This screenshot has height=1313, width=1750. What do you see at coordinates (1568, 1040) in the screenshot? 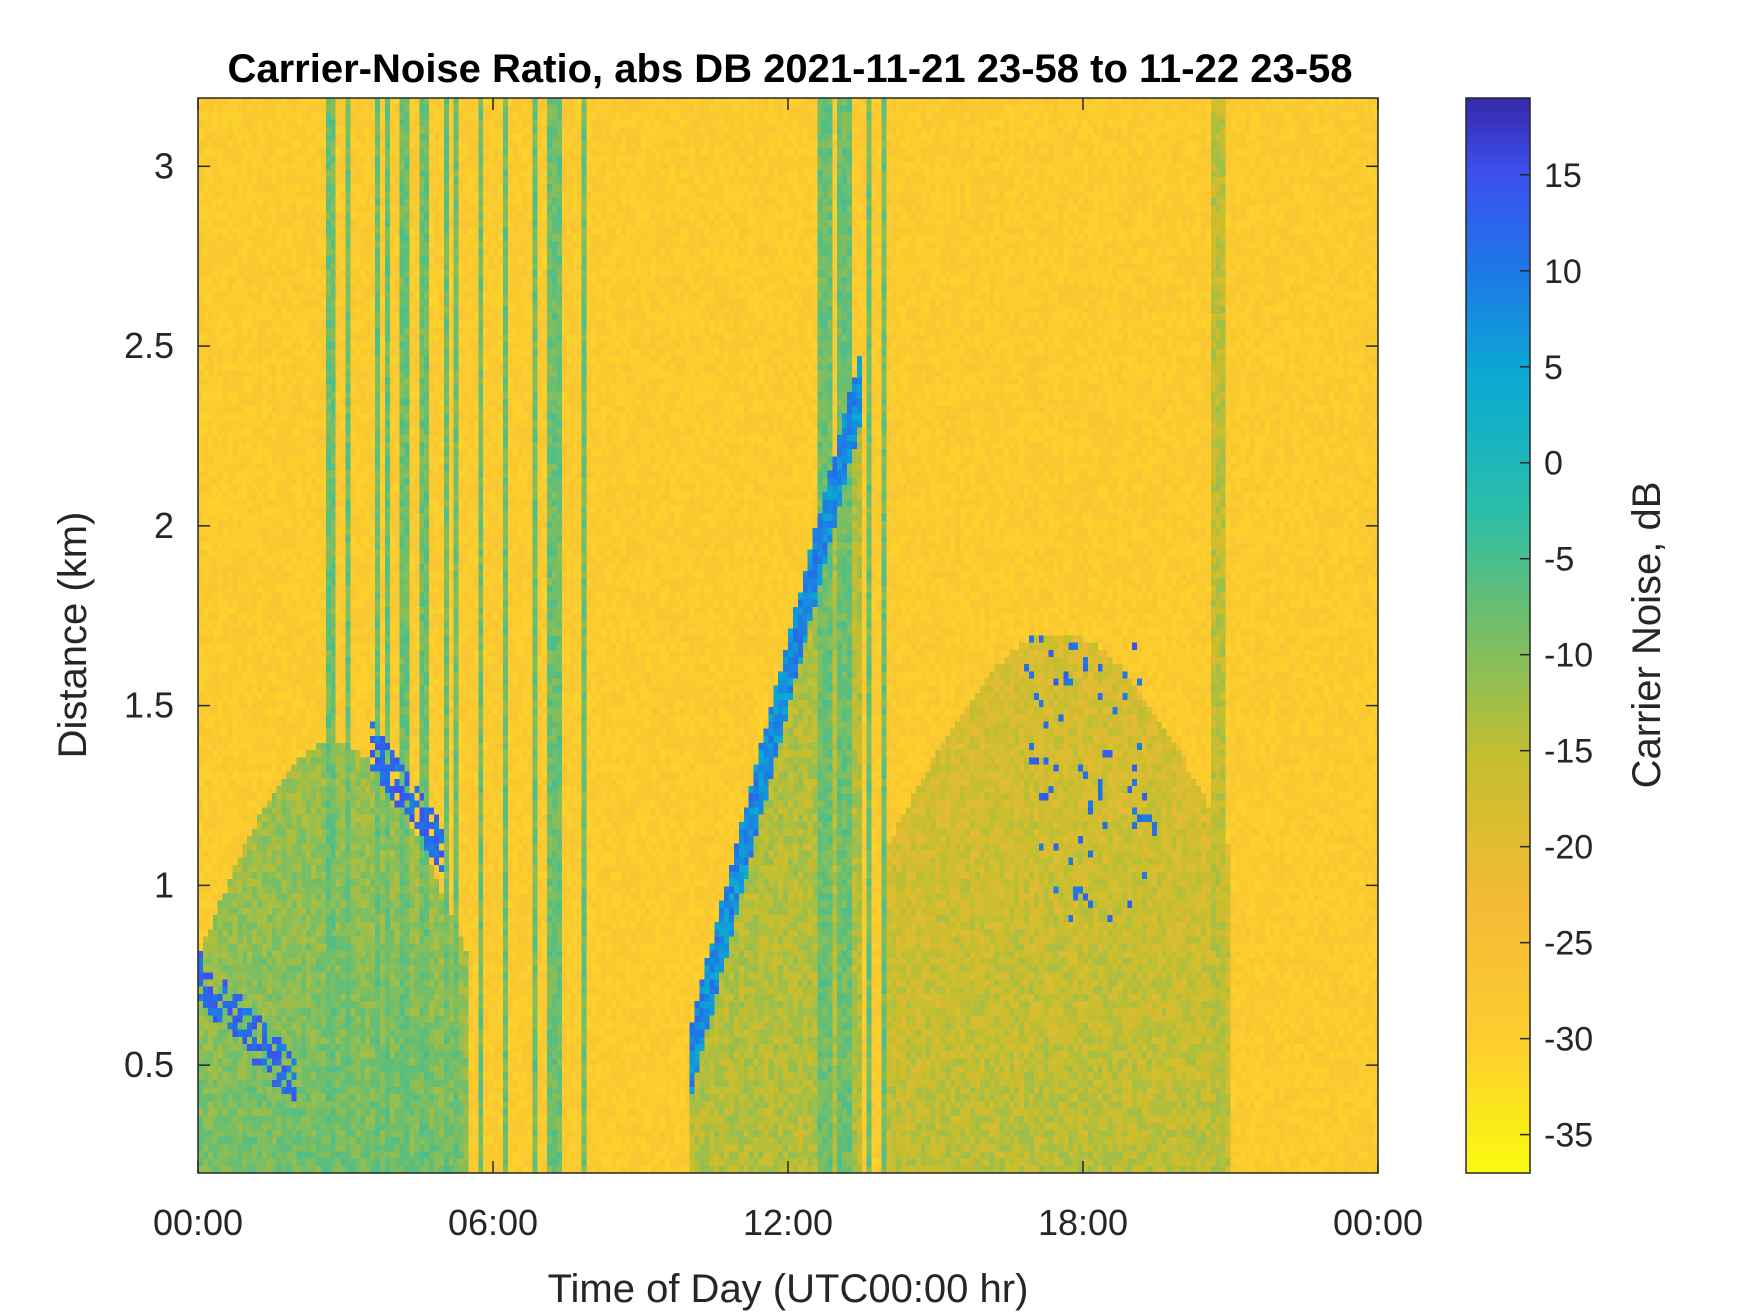
I see `colorbar-tick-label: -30` at bounding box center [1568, 1040].